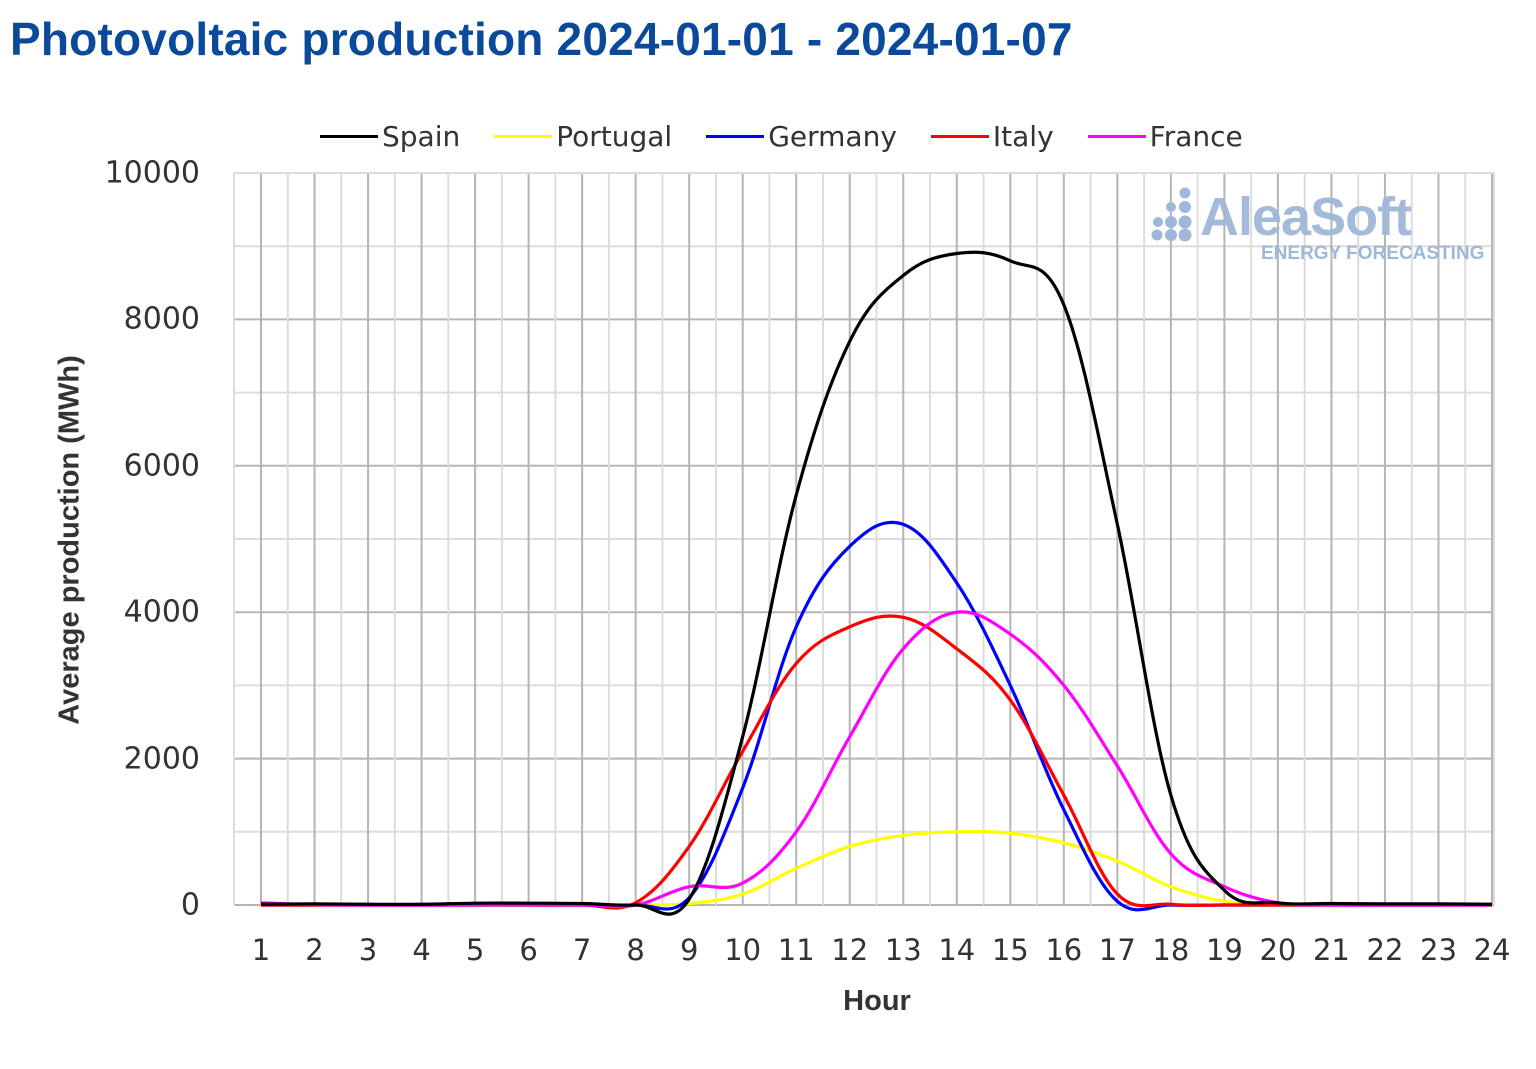 The image size is (1536, 1069). What do you see at coordinates (161, 319) in the screenshot?
I see `y-tick-label: 8000` at bounding box center [161, 319].